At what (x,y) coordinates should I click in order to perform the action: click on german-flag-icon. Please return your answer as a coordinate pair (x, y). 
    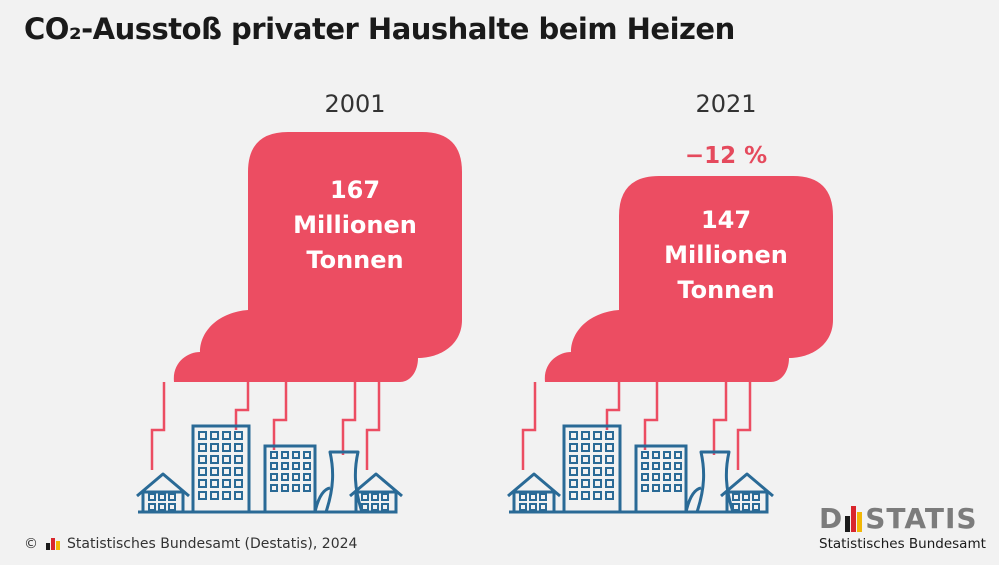
    Looking at the image, I should click on (53, 544).